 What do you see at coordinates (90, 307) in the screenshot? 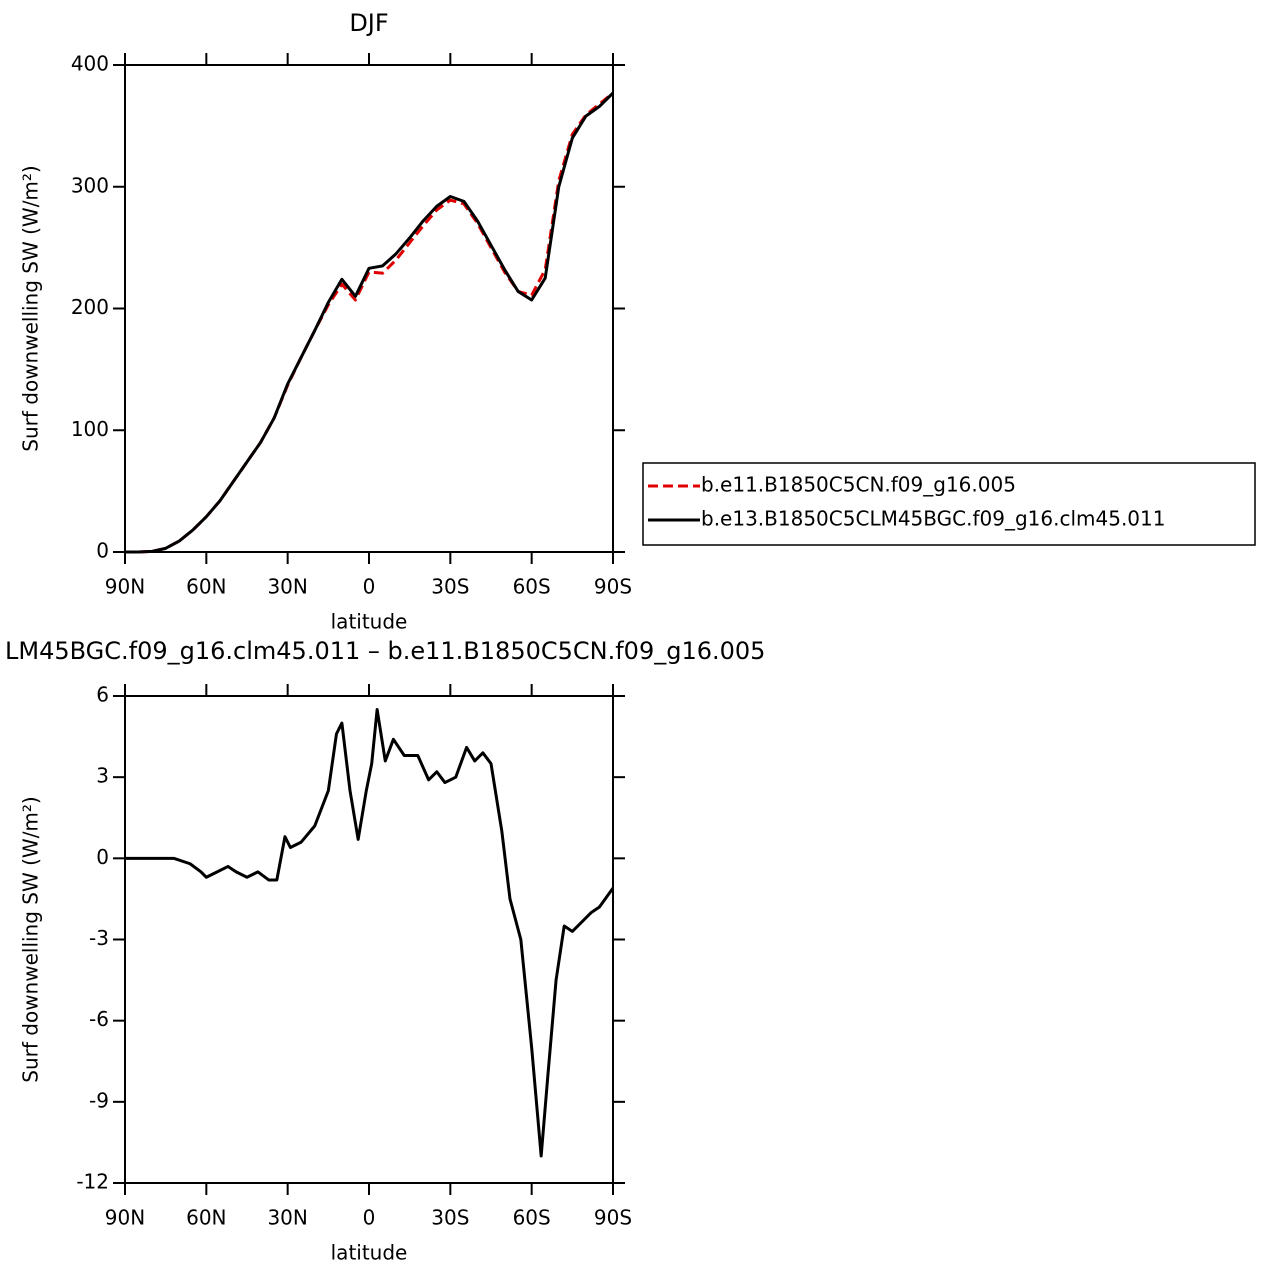
I see `y-tick-label: 200` at bounding box center [90, 307].